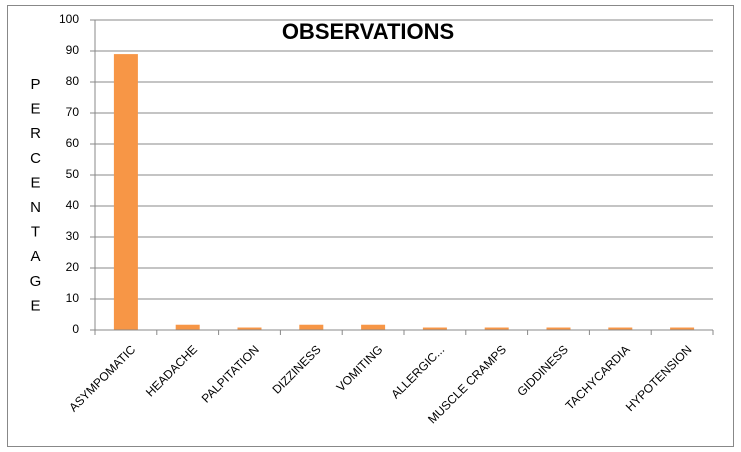 The image size is (741, 452). Describe the element at coordinates (73, 50) in the screenshot. I see `y-tick-label: 90` at that location.